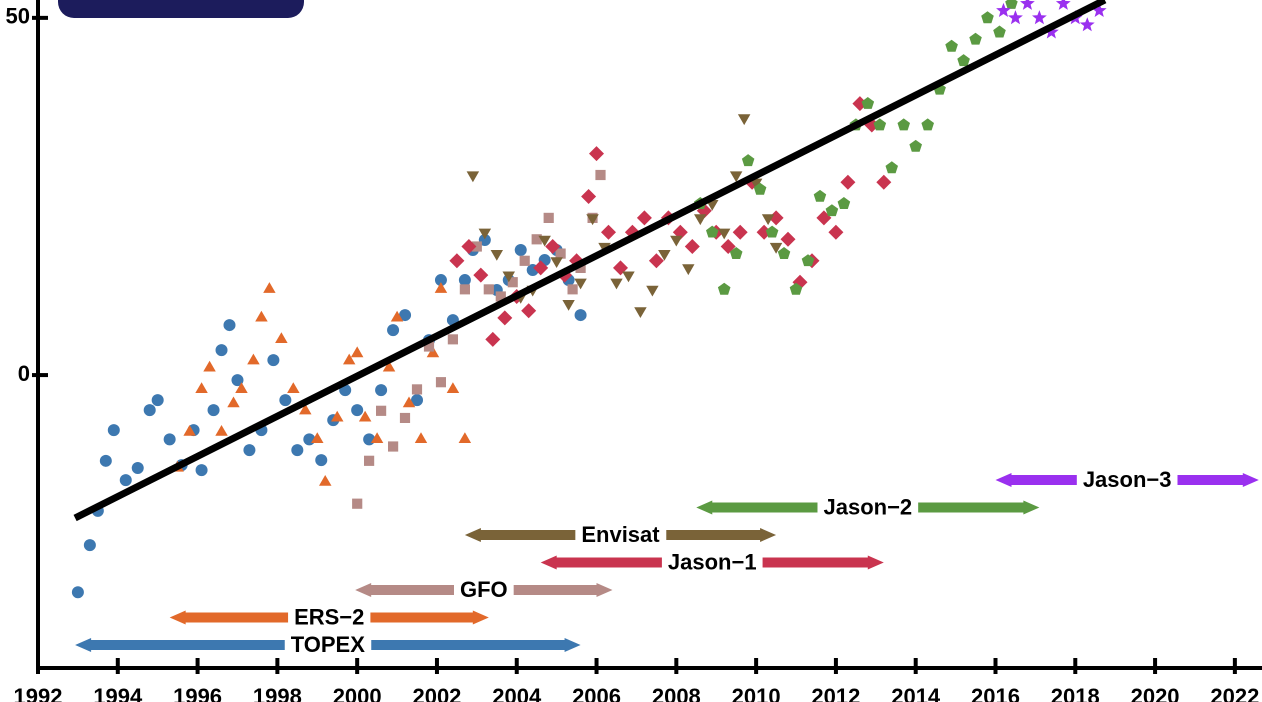 The height and width of the screenshot is (702, 1262). I want to click on x-tick-label: 1996, so click(197, 693).